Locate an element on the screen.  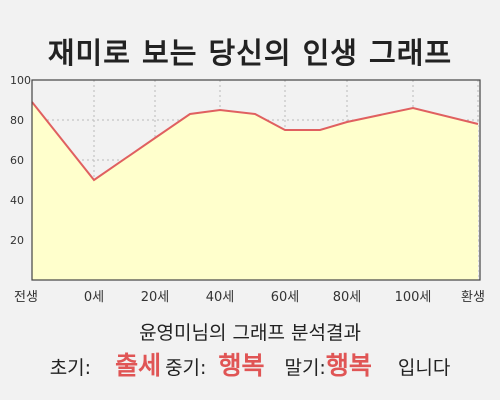
x-axis-ticks: 전생 0세 20세 40세 60세 80세 100세 환생 is located at coordinates (249, 297).